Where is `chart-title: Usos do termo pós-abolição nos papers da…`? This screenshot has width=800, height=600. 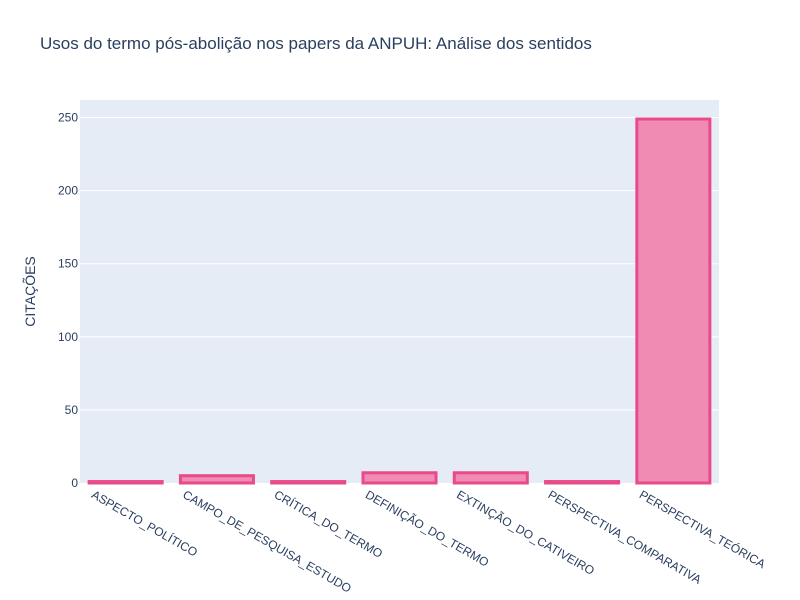 chart-title: Usos do termo pós-abolição nos papers da… is located at coordinates (316, 43).